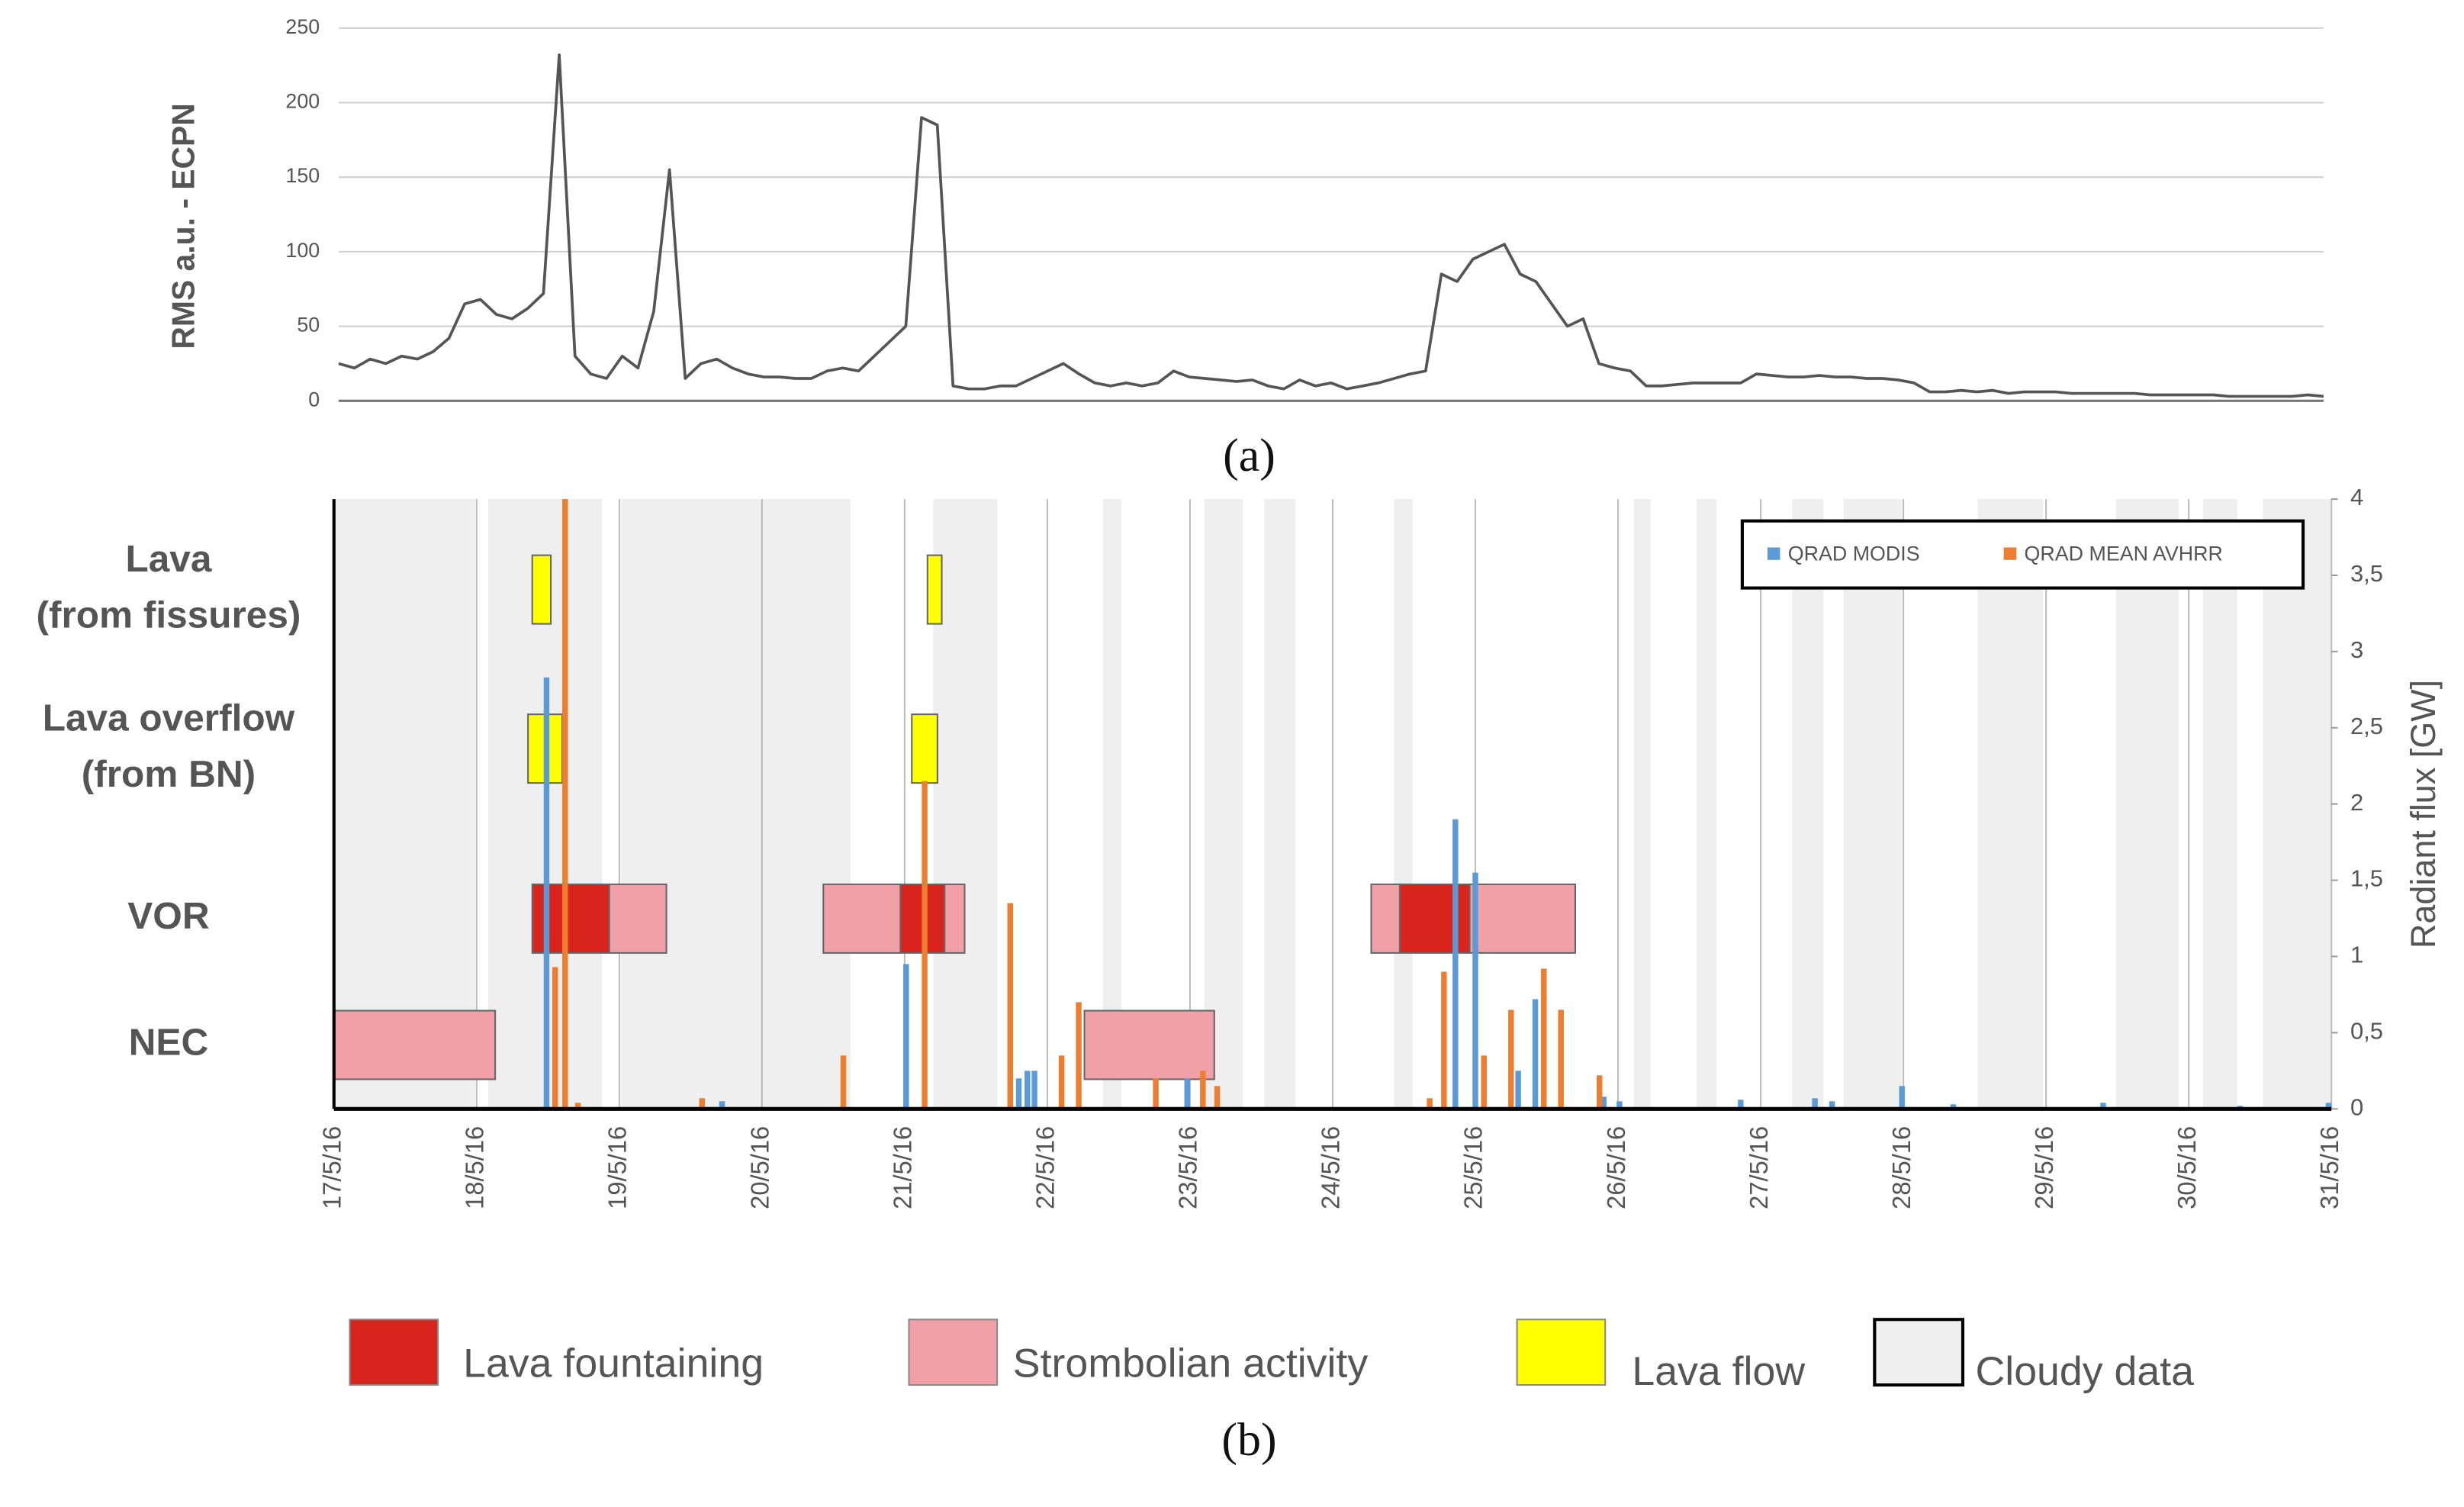 The width and height of the screenshot is (2464, 1507). I want to click on x-tick-label: 29/5/16, so click(2044, 1167).